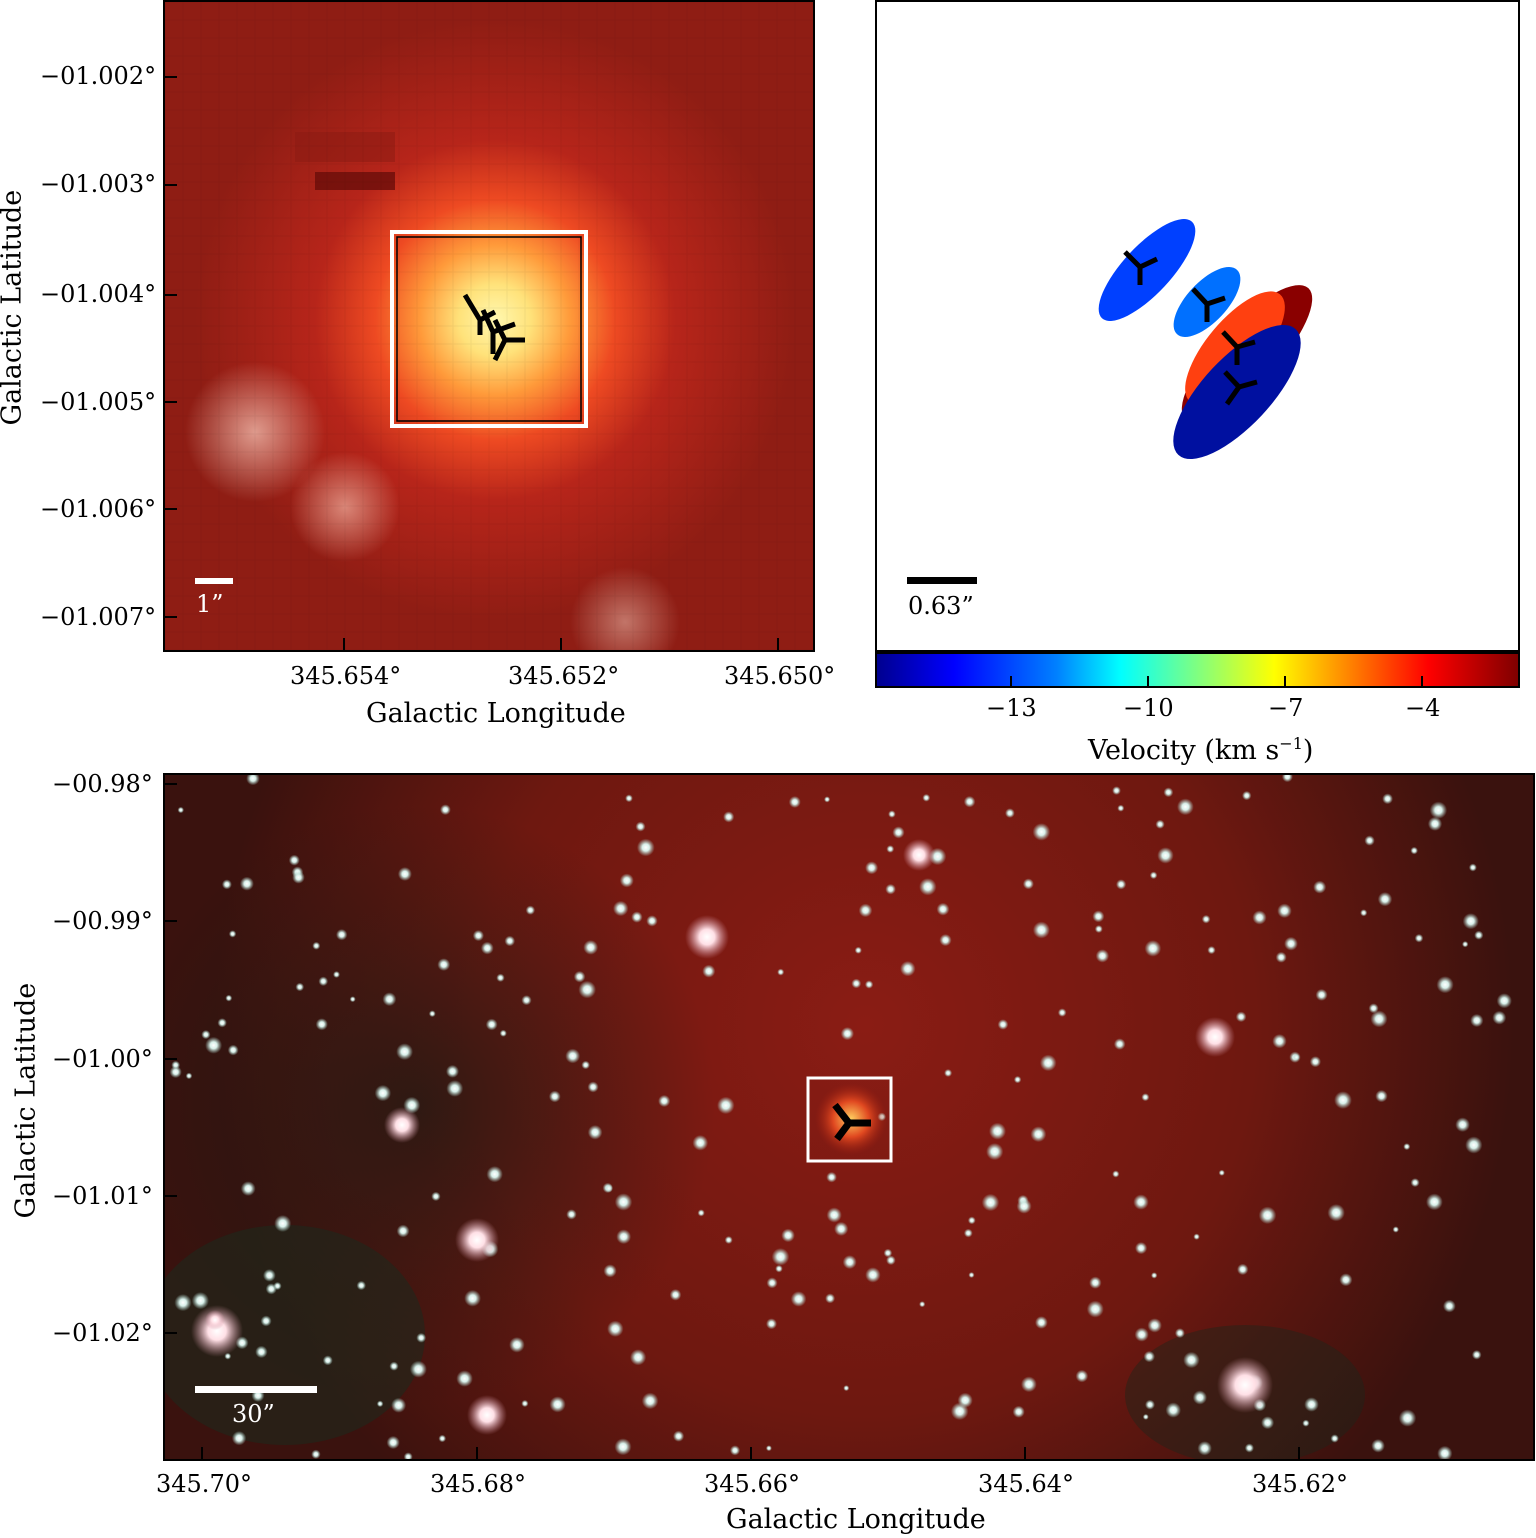 This screenshot has width=1536, height=1538. Describe the element at coordinates (564, 676) in the screenshot. I see `xtick-label: 345.652°` at that location.